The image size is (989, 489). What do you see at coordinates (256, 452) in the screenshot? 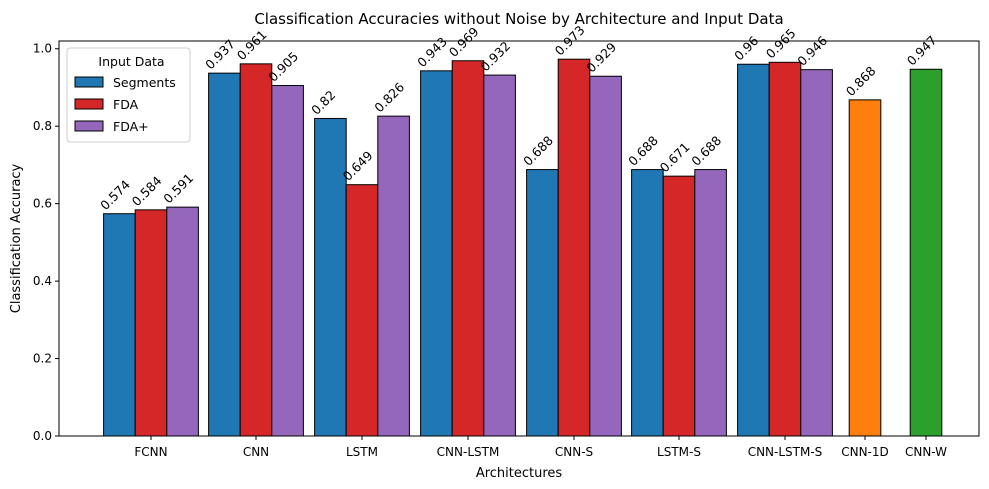
I see `x-tick-label-cnn: CNN` at bounding box center [256, 452].